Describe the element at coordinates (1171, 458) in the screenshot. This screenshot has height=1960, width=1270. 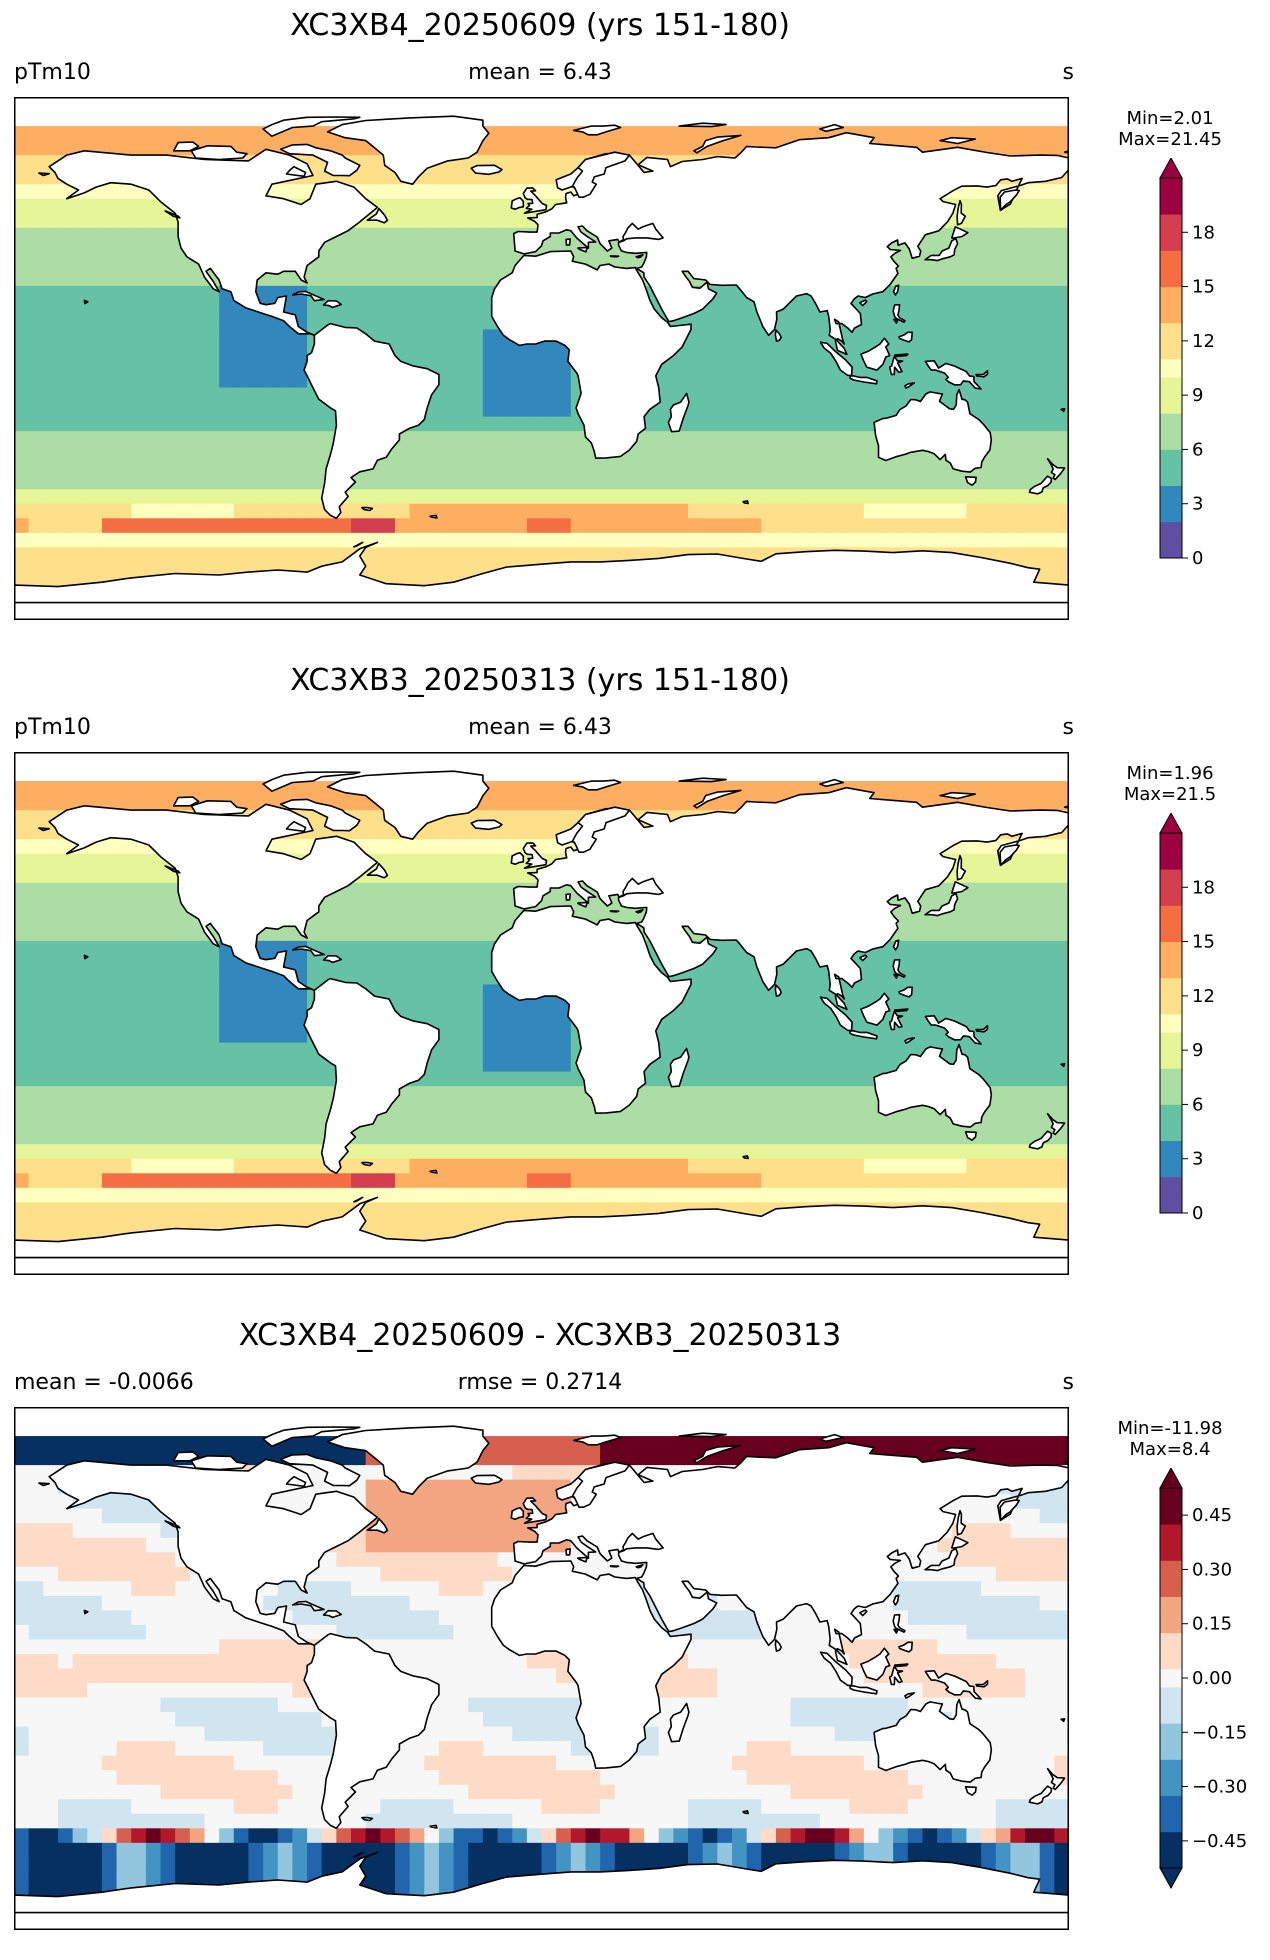
I see `colorbar-segment` at that location.